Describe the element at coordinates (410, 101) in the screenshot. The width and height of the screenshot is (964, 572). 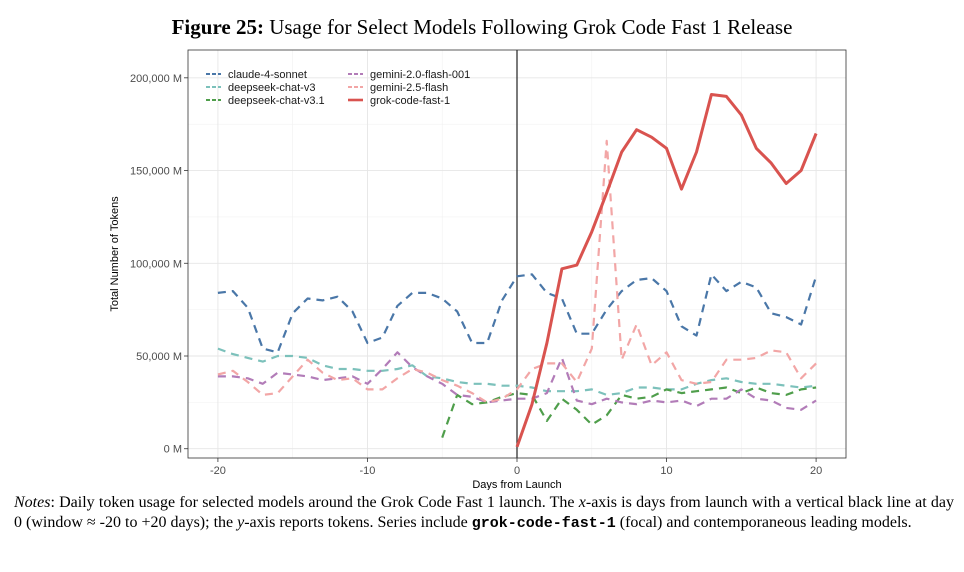
I see `legend-label-grok-code-fast-1: grok-code-fast-1` at that location.